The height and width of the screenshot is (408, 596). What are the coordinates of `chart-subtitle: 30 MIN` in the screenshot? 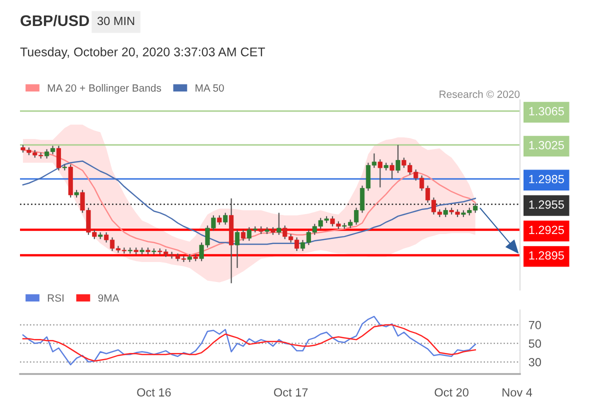 It's located at (115, 21).